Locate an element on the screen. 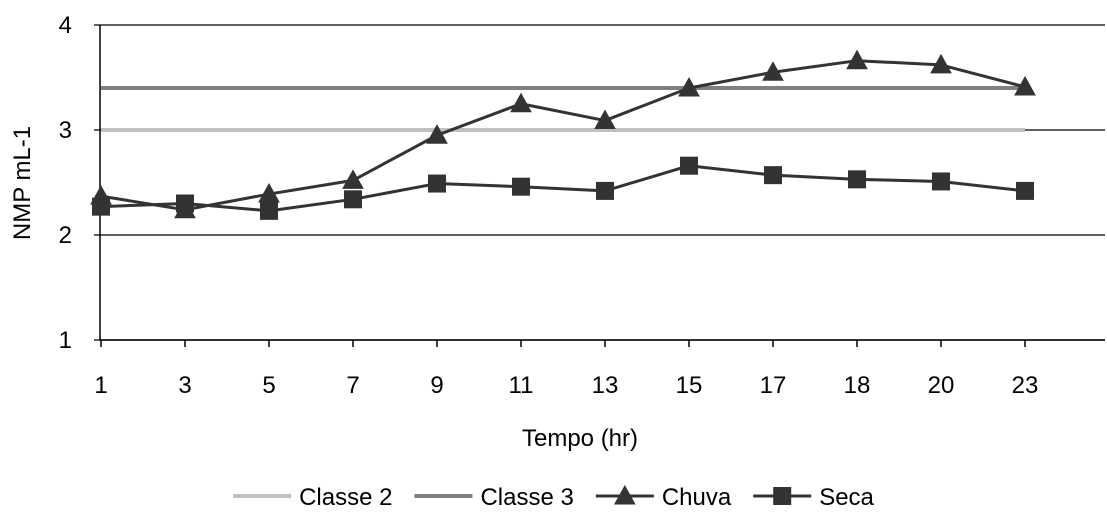 The width and height of the screenshot is (1107, 513). x-tick-label-20: 20 is located at coordinates (941, 385).